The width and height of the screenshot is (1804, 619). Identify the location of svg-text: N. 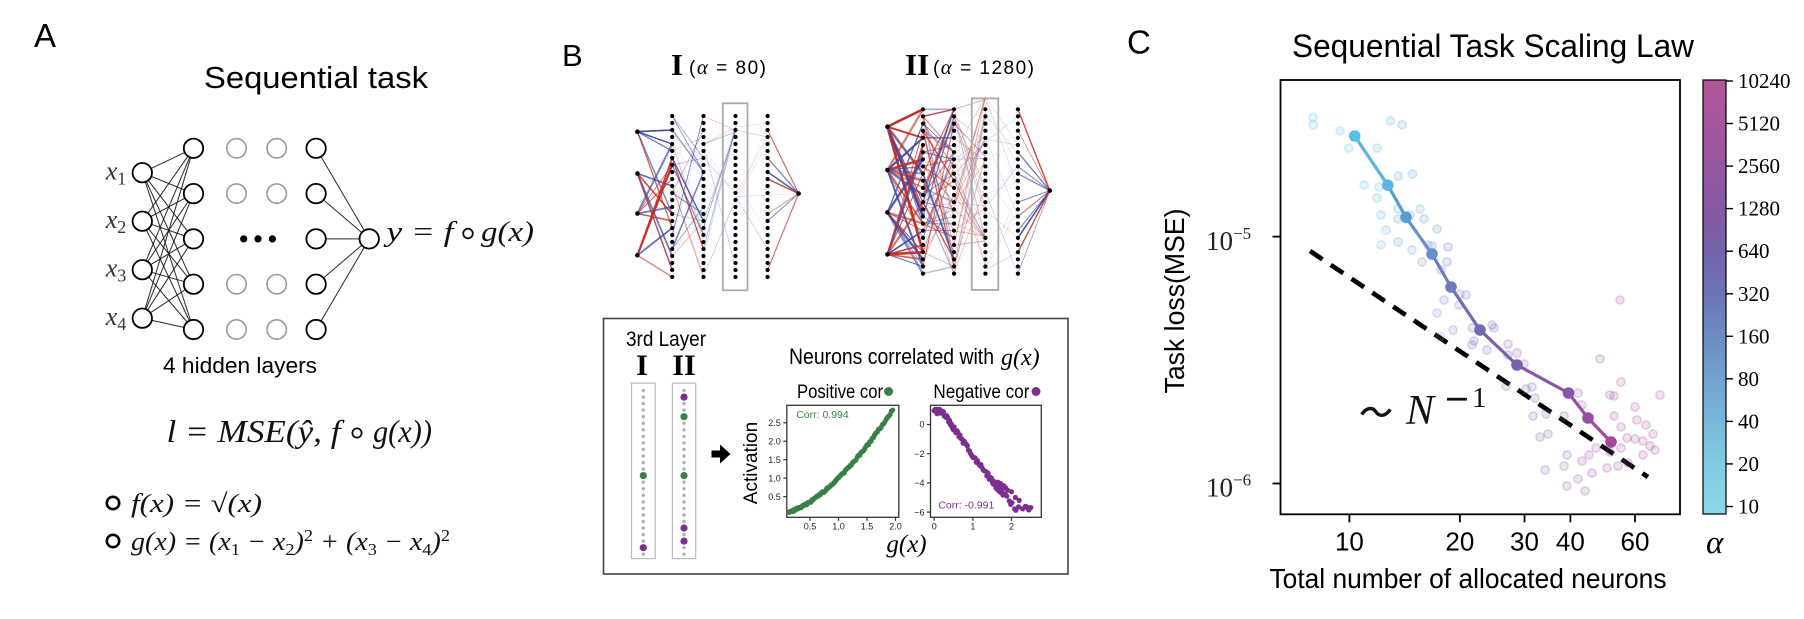
(1420, 411).